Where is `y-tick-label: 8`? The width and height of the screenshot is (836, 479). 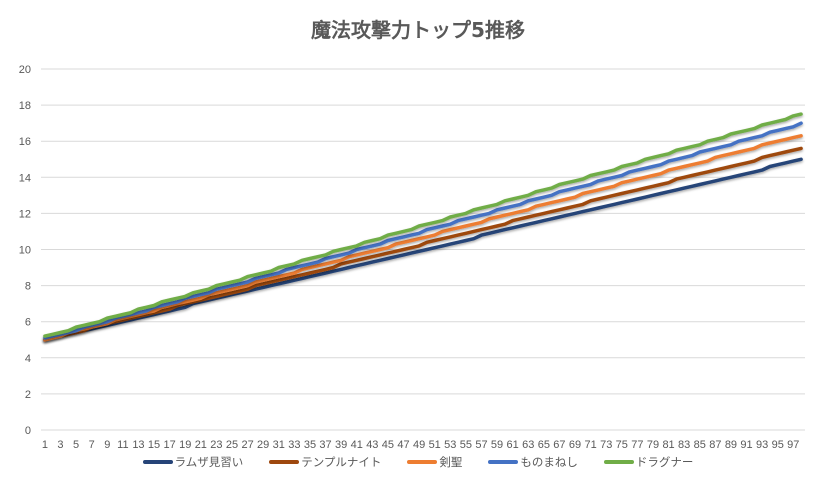 y-tick-label: 8 is located at coordinates (28, 287).